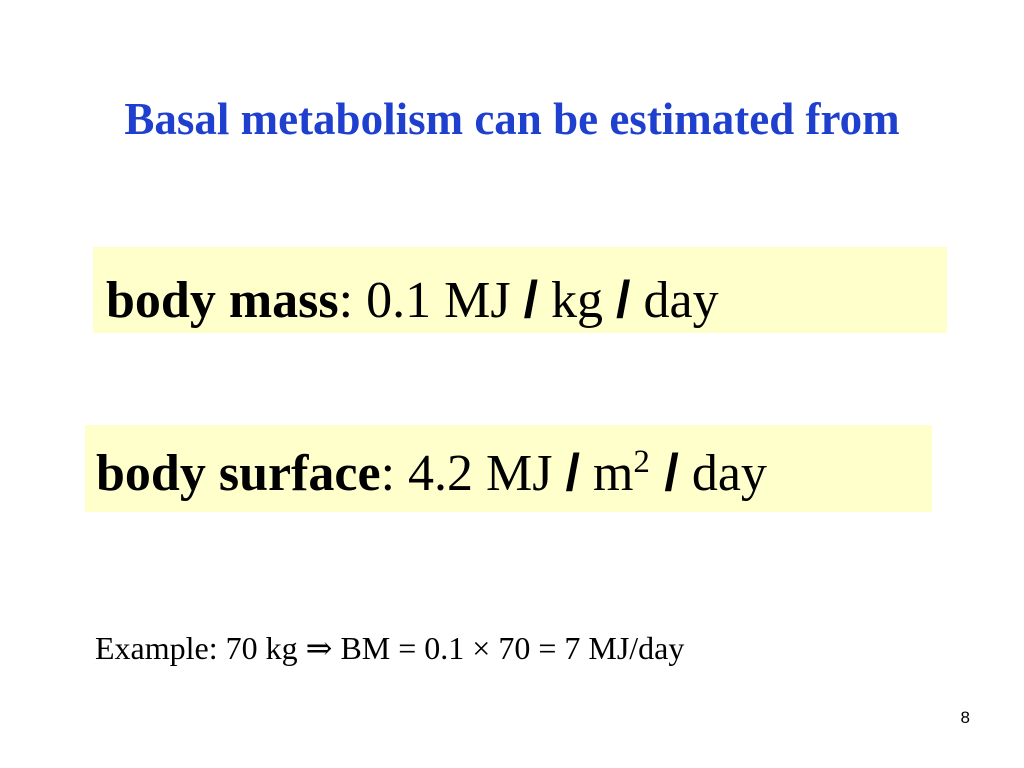  What do you see at coordinates (606, 473) in the screenshot?
I see `body-surface-unit: m` at bounding box center [606, 473].